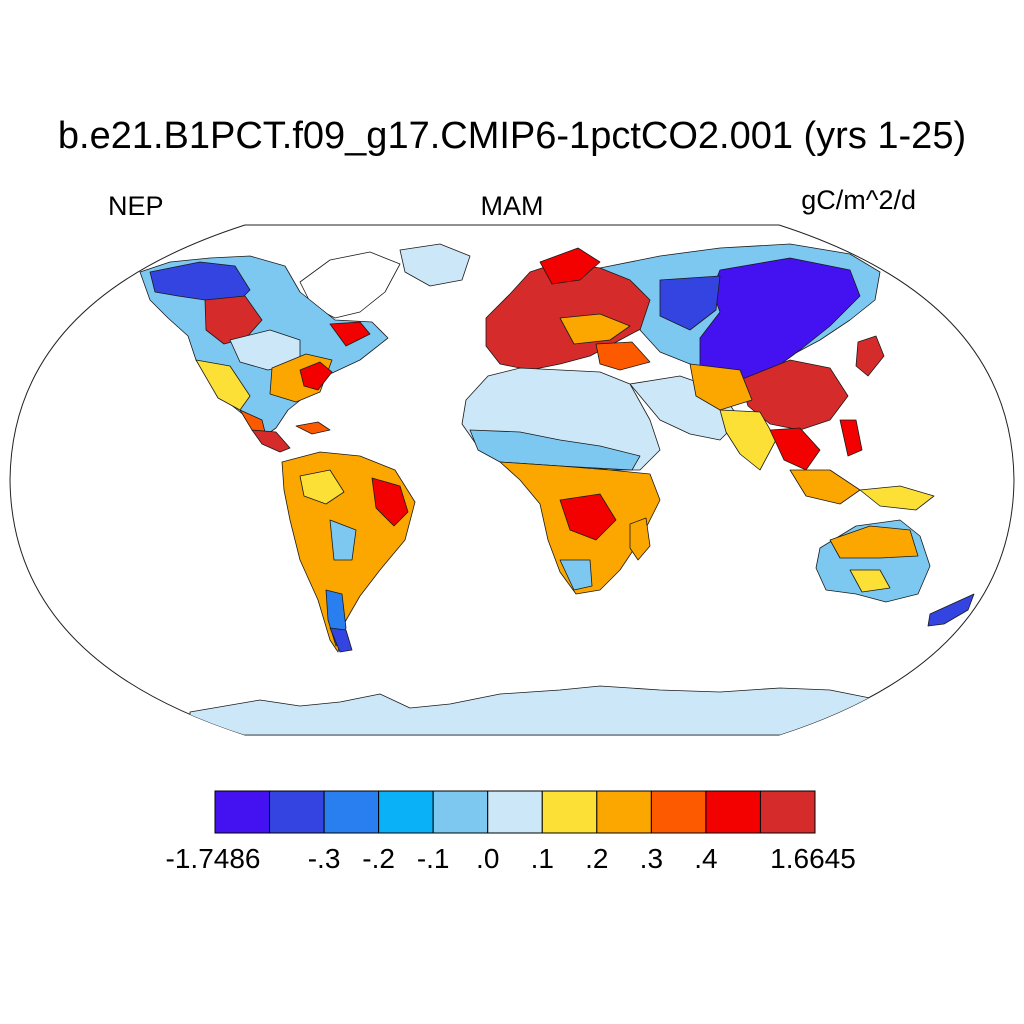 This screenshot has width=1024, height=1024. What do you see at coordinates (136, 206) in the screenshot?
I see `variable-label: NEP` at bounding box center [136, 206].